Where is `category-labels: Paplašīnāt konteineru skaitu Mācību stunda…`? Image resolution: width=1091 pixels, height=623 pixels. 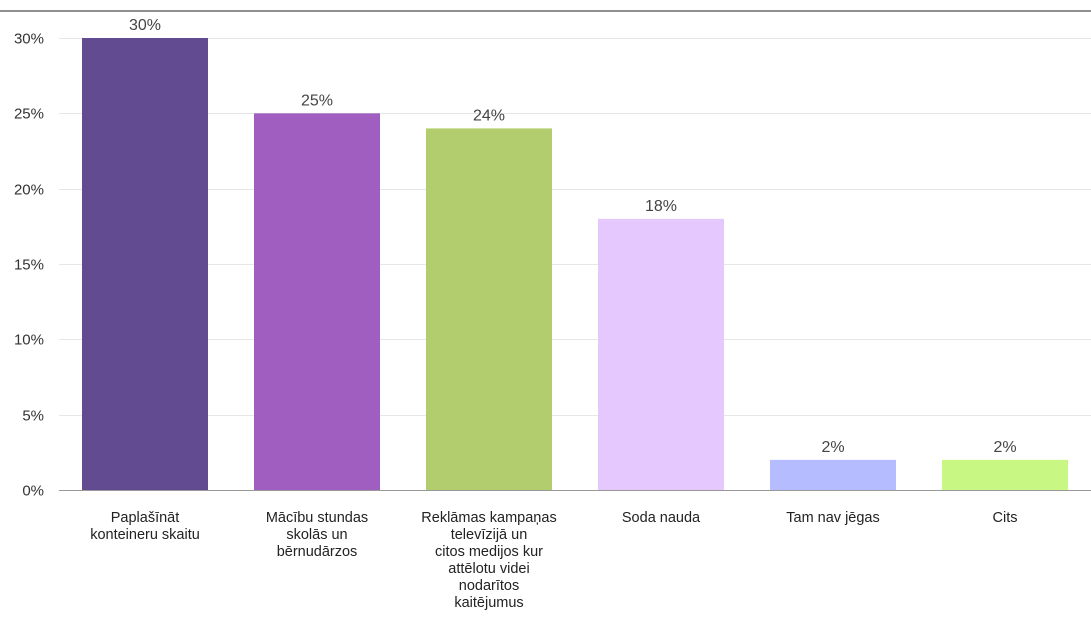
category-labels: Paplašīnāt konteineru skaitu Mācību stunda… is located at coordinates (553, 560).